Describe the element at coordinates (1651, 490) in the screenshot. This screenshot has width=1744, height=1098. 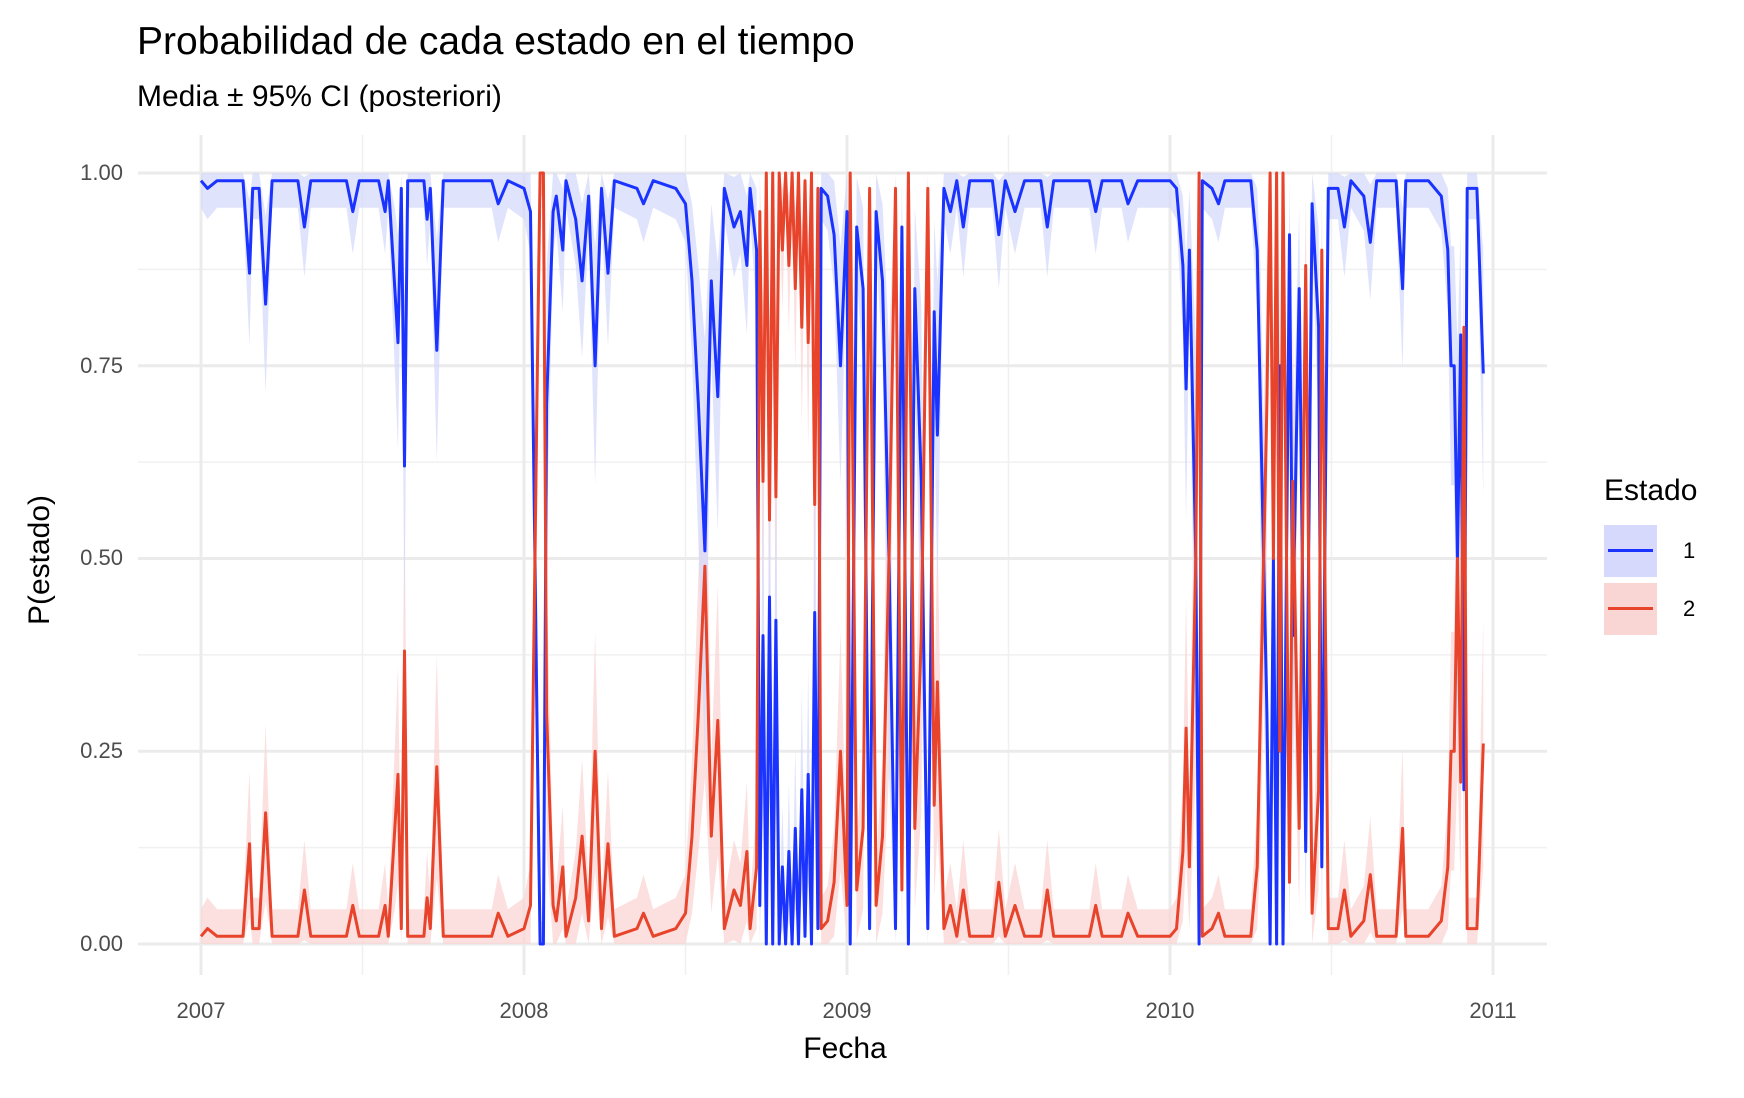
I see `legend-title: Estado` at that location.